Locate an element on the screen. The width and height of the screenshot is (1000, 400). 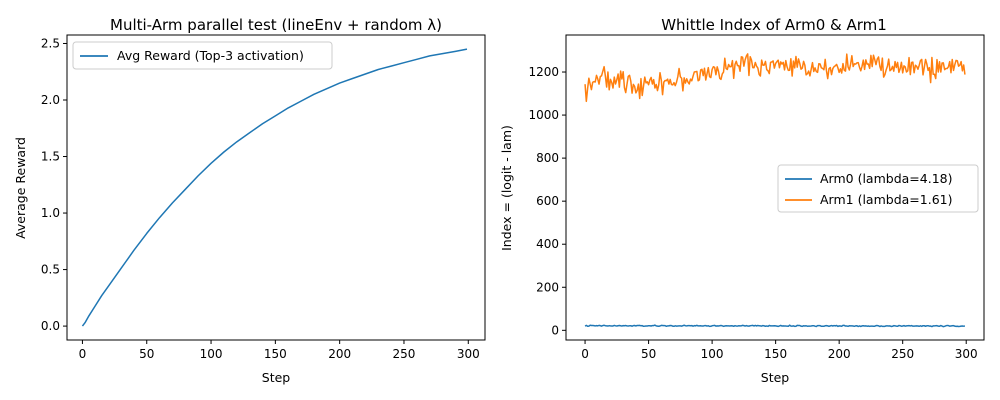
right-x-tick-label: 50 is located at coordinates (648, 354).